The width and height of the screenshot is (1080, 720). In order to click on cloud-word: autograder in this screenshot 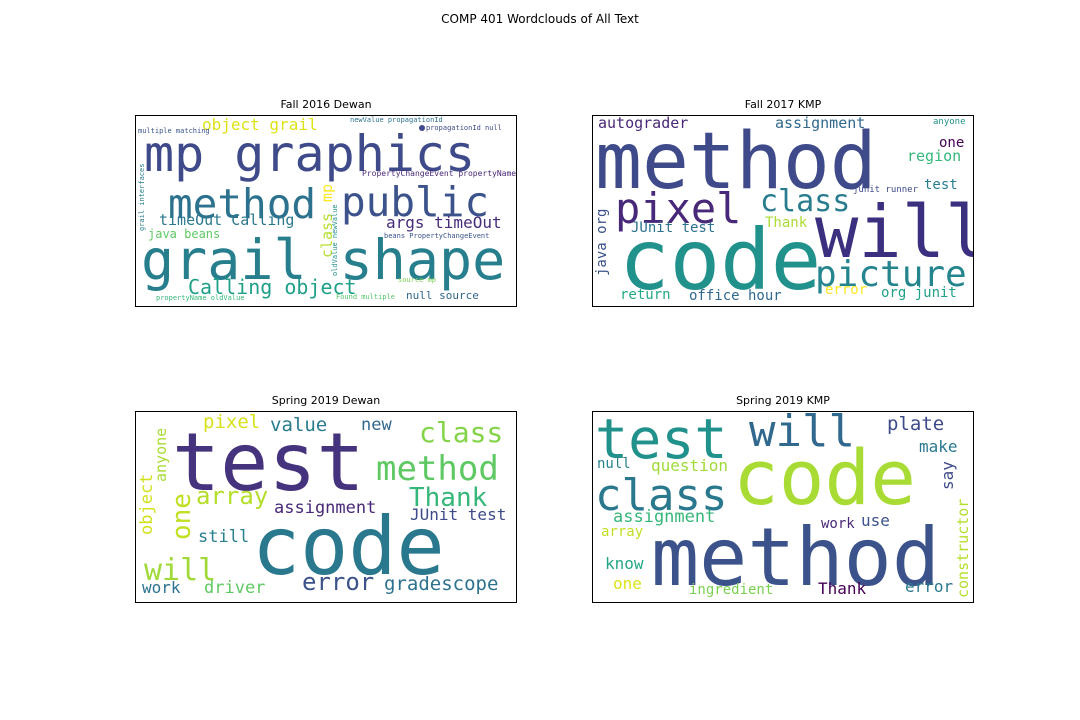, I will do `click(643, 124)`.